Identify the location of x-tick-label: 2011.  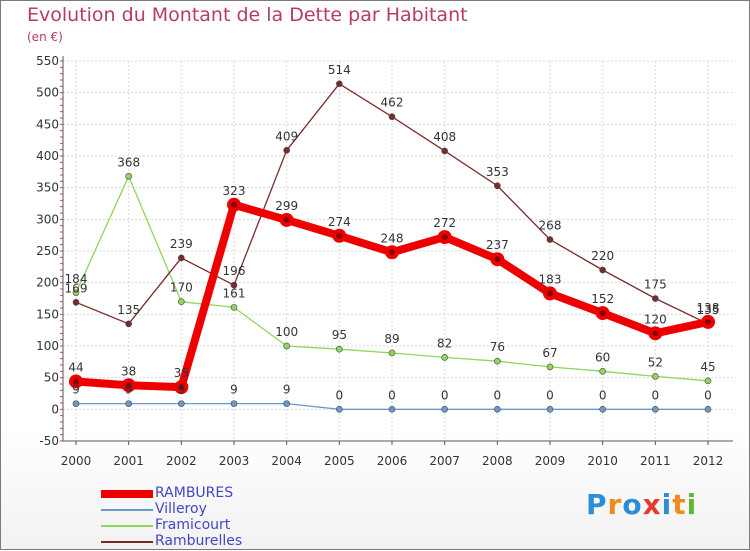
(655, 461).